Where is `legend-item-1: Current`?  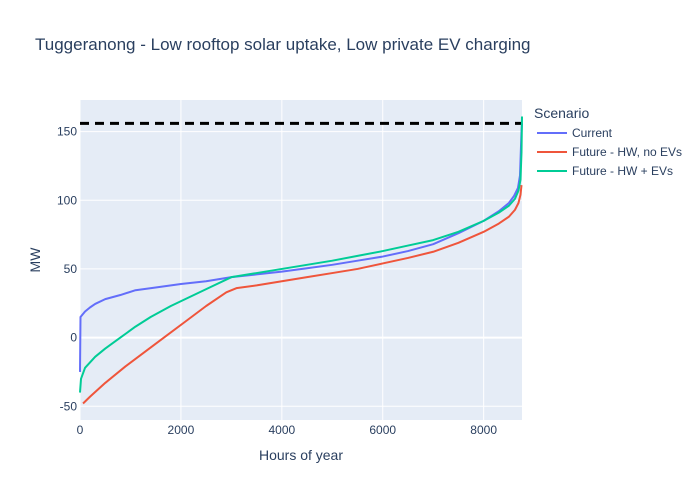 legend-item-1: Current is located at coordinates (575, 133).